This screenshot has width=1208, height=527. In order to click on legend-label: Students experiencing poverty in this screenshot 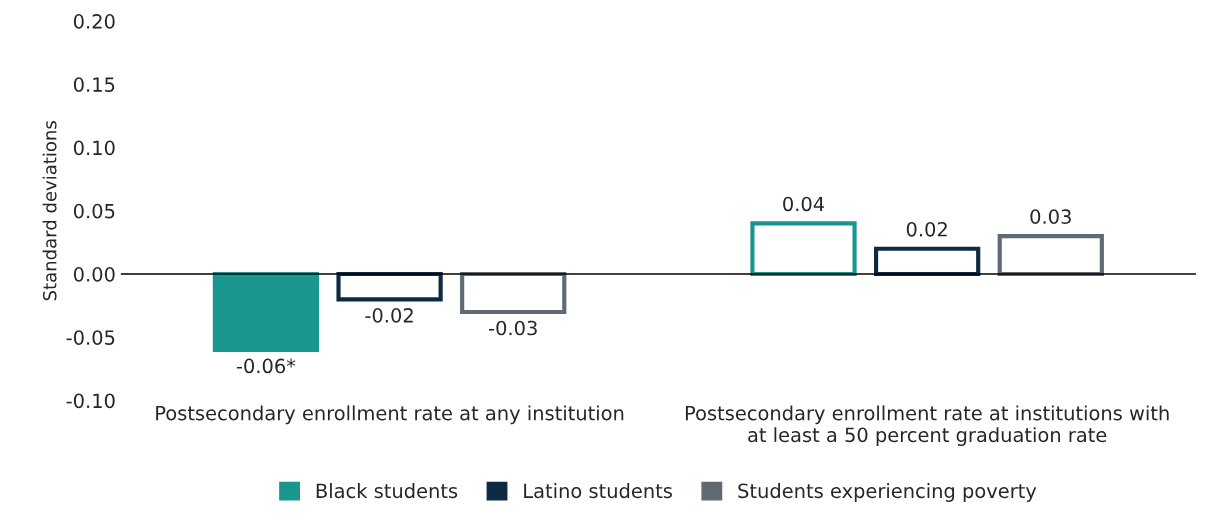, I will do `click(887, 492)`.